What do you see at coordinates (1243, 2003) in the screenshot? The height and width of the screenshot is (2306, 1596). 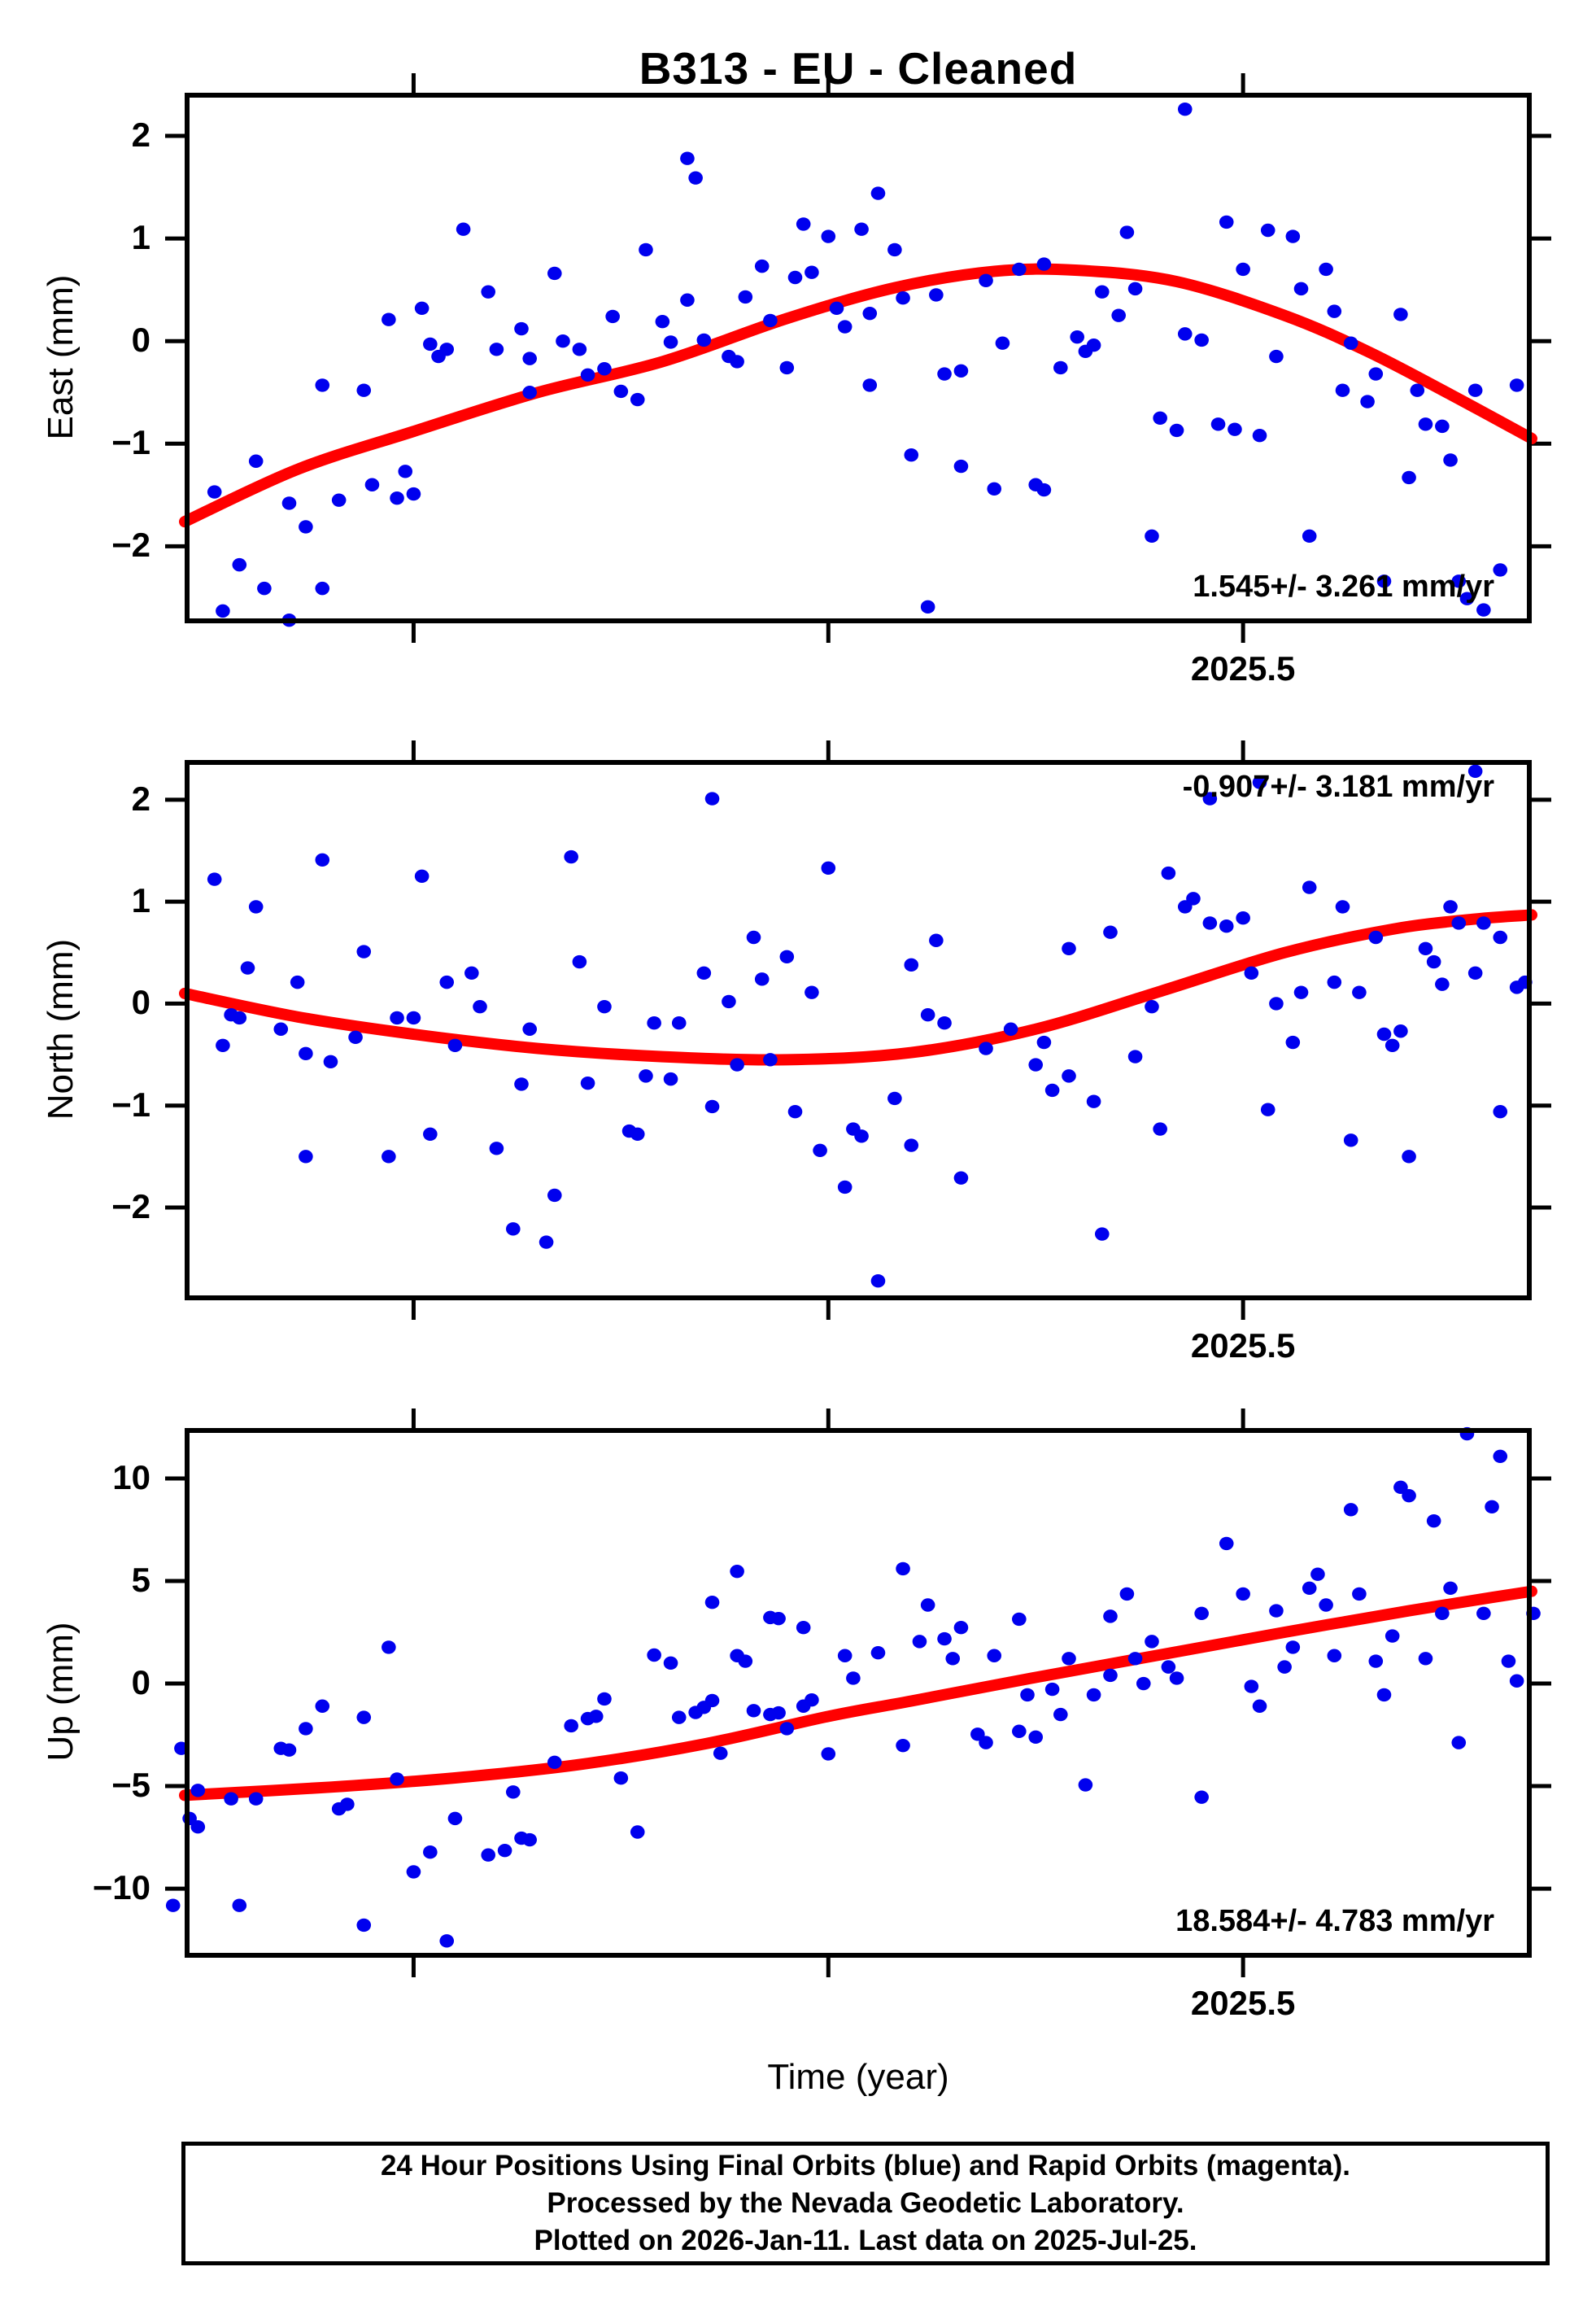 I see `up-x-tick-label: 2025.5` at bounding box center [1243, 2003].